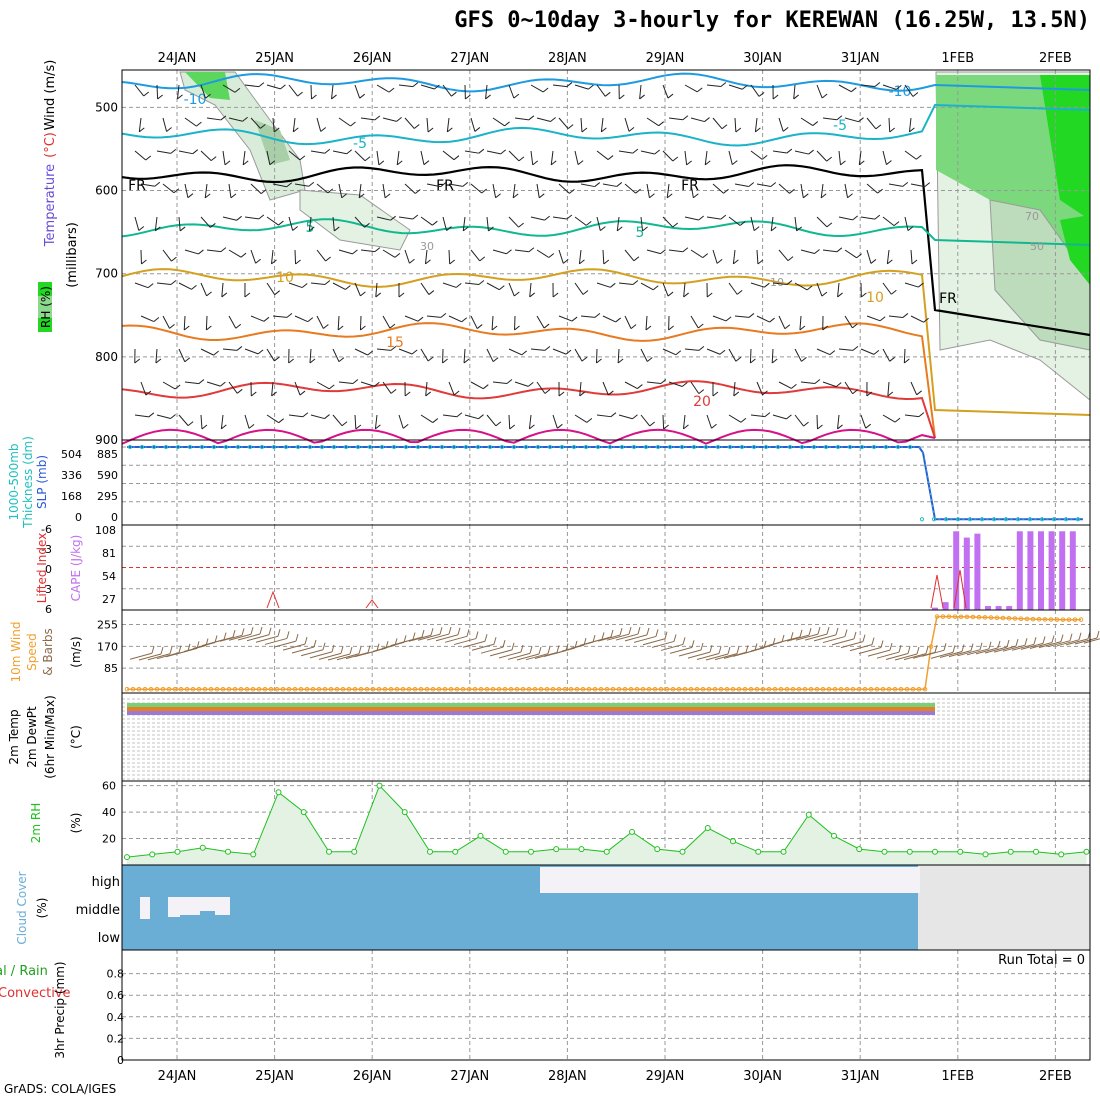 Image resolution: width=1100 pixels, height=1100 pixels. What do you see at coordinates (606, 482) in the screenshot?
I see `slp-thickness-panel` at bounding box center [606, 482].